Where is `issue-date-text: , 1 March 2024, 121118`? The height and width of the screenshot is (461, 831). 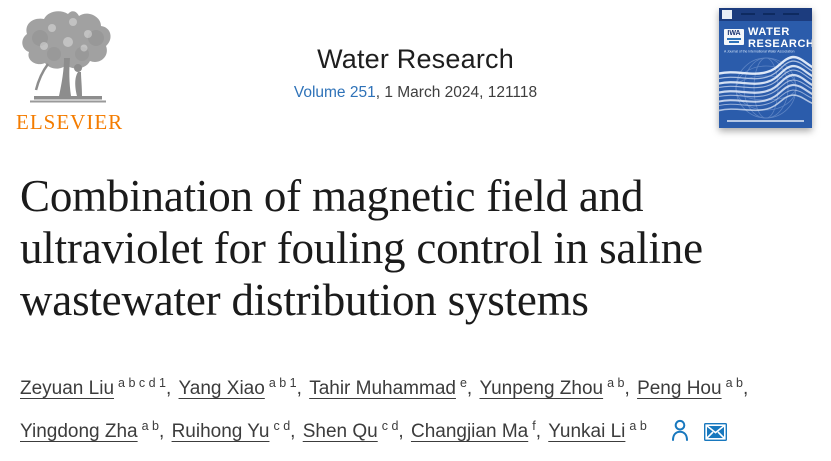 issue-date-text: , 1 March 2024, 121118 is located at coordinates (456, 92).